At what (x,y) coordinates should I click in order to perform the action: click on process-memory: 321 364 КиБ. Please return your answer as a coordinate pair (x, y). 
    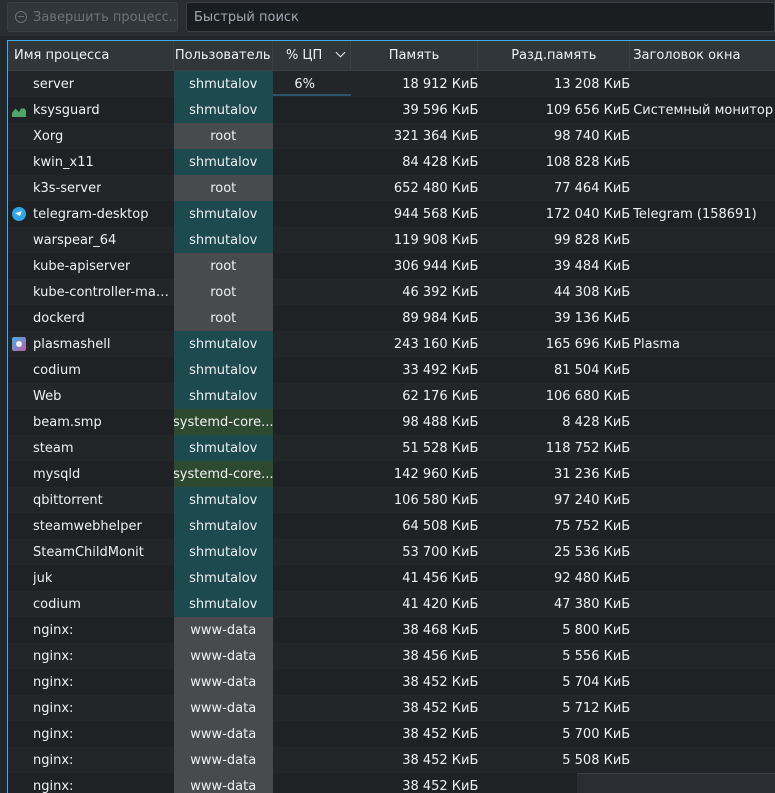
    Looking at the image, I should click on (436, 136).